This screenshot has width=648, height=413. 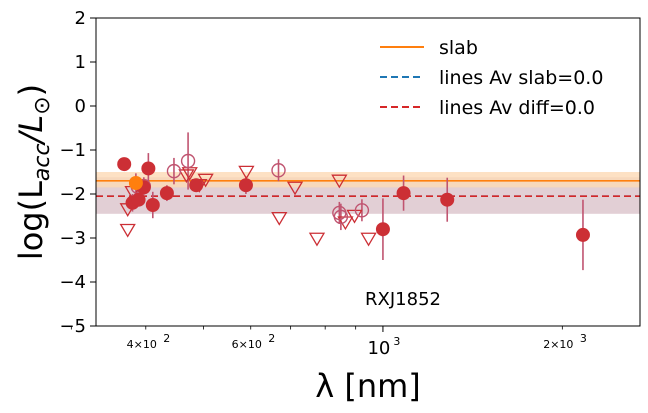 I want to click on legend-label-lines-diff: lines Av diff=0.0, so click(x=517, y=108).